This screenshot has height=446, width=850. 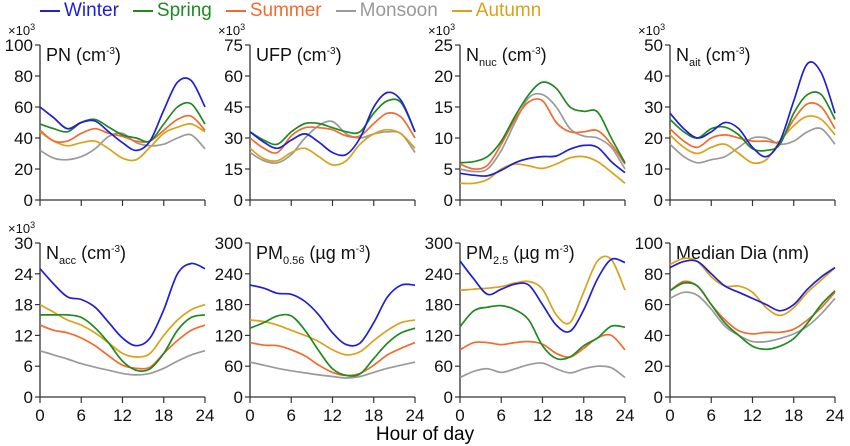 I want to click on y-tick-label: 20, so click(x=23, y=169).